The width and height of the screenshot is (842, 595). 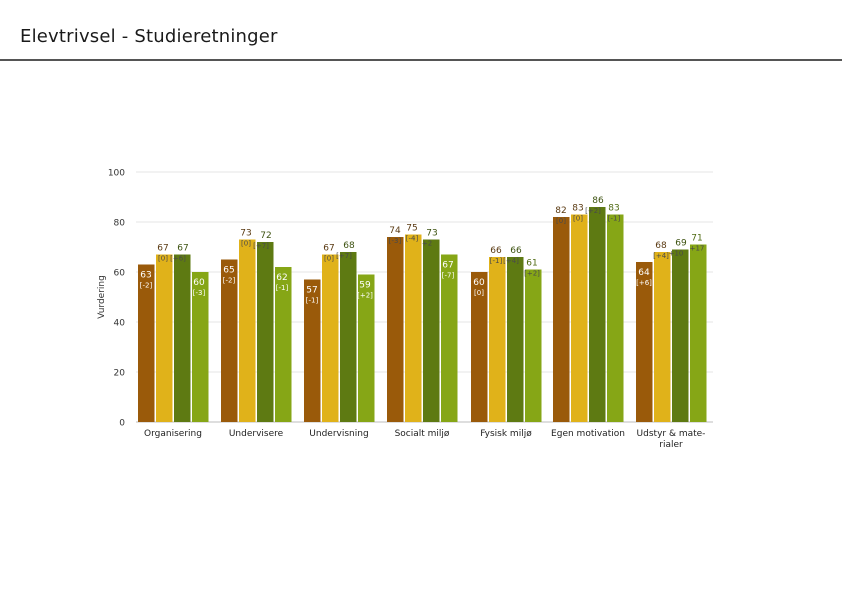 What do you see at coordinates (676, 254) in the screenshot?
I see `change-label: +10` at bounding box center [676, 254].